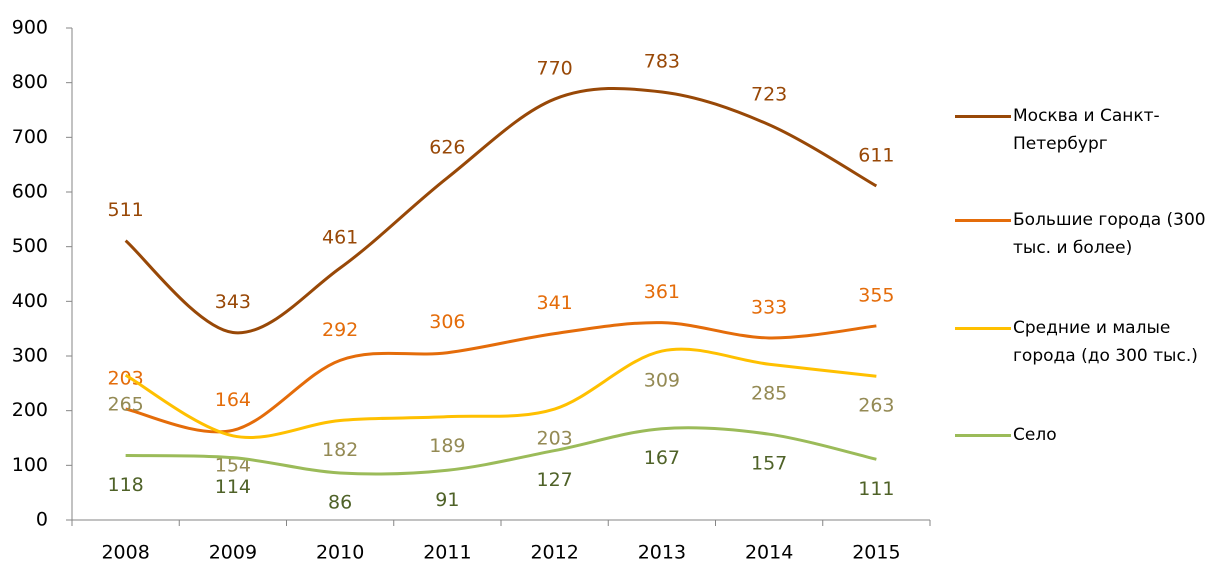  What do you see at coordinates (125, 210) in the screenshot?
I see `data-label: 511` at bounding box center [125, 210].